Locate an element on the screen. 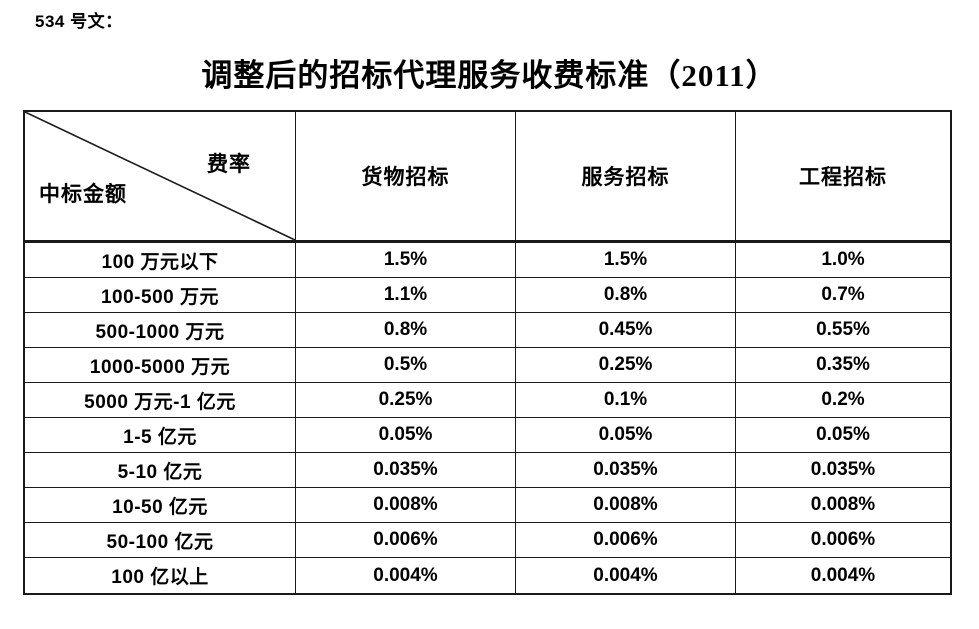 This screenshot has width=979, height=629. column-header-services: 服务招标 is located at coordinates (626, 177).